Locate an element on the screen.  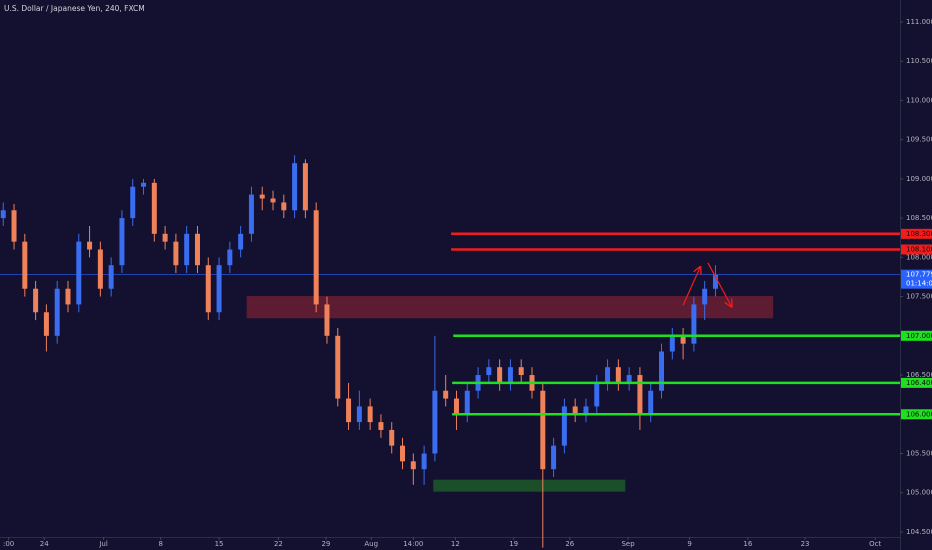
x-tick-label: Oct is located at coordinates (875, 544).